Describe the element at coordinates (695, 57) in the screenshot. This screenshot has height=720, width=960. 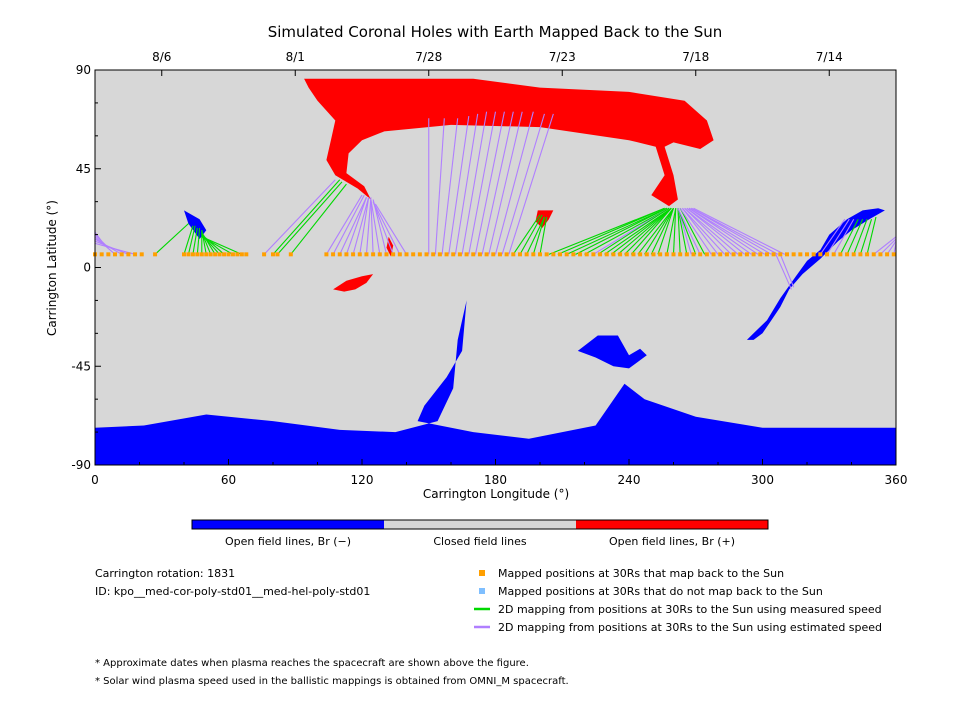
I see `date-tick-label: 7/18` at that location.